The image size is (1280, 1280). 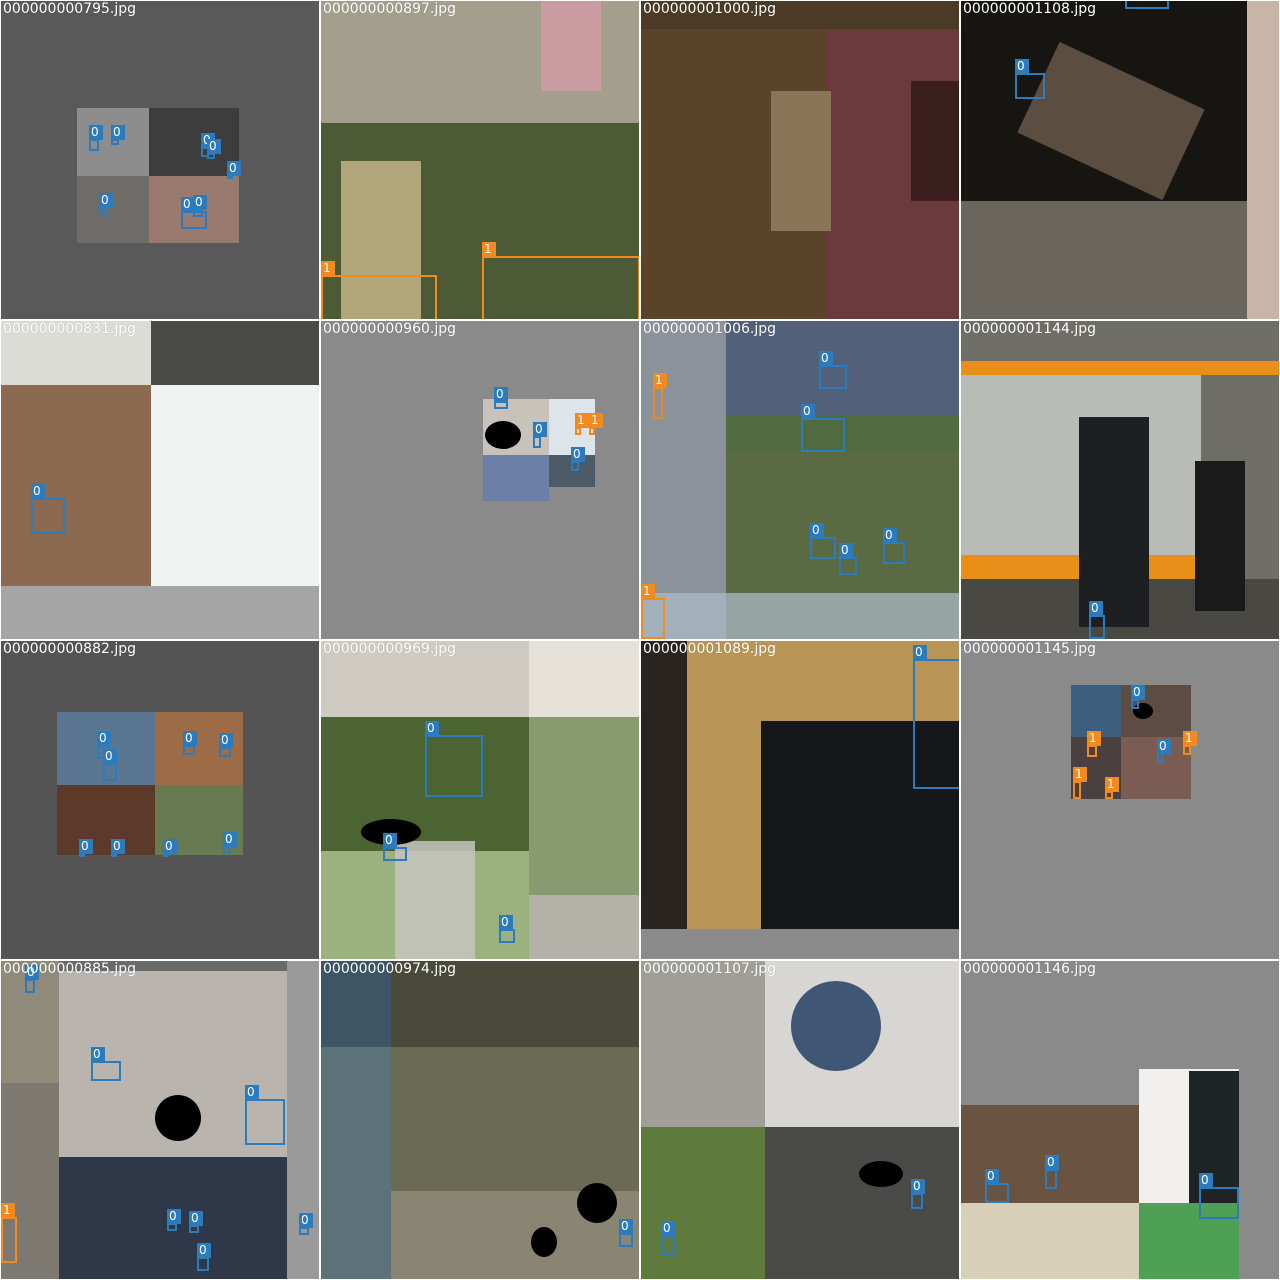 What do you see at coordinates (1029, 969) in the screenshot?
I see `tile-filename: 000000001146.jpg` at bounding box center [1029, 969].